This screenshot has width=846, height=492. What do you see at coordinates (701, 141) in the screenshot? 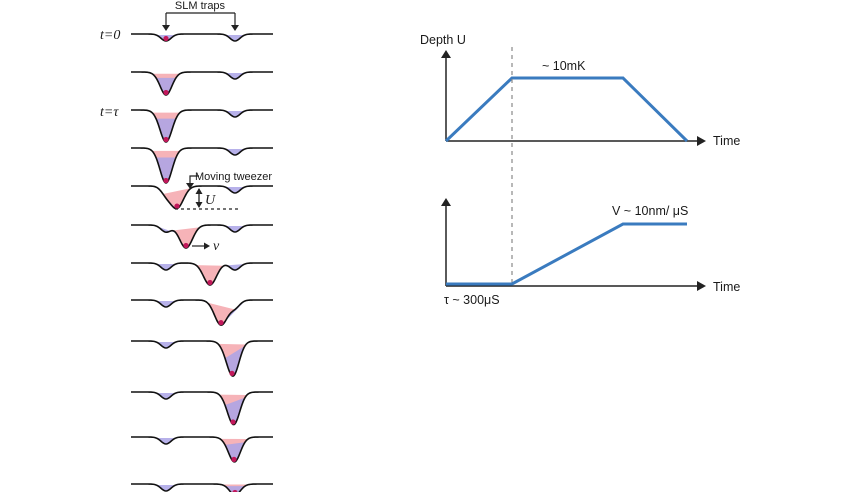
I see `depth-x-axis-arrow` at bounding box center [701, 141].